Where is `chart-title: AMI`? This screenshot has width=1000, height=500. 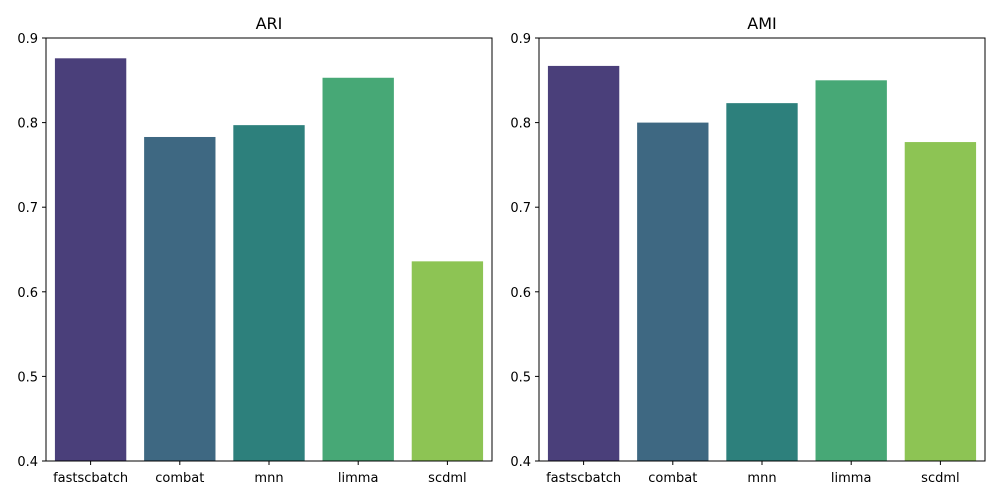 chart-title: AMI is located at coordinates (761, 23).